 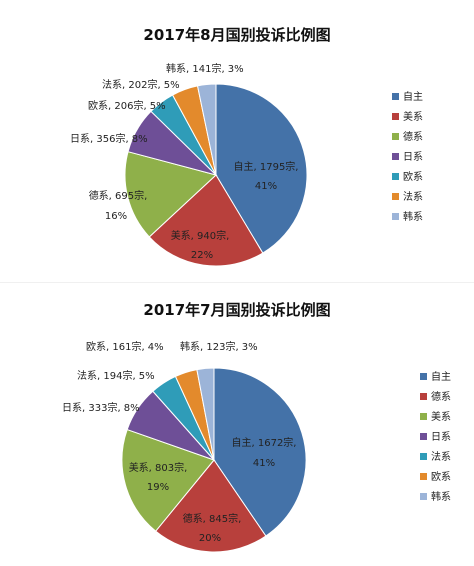 What do you see at coordinates (200, 235) in the screenshot?
I see `slice-label: 美系, 940宗,` at bounding box center [200, 235].